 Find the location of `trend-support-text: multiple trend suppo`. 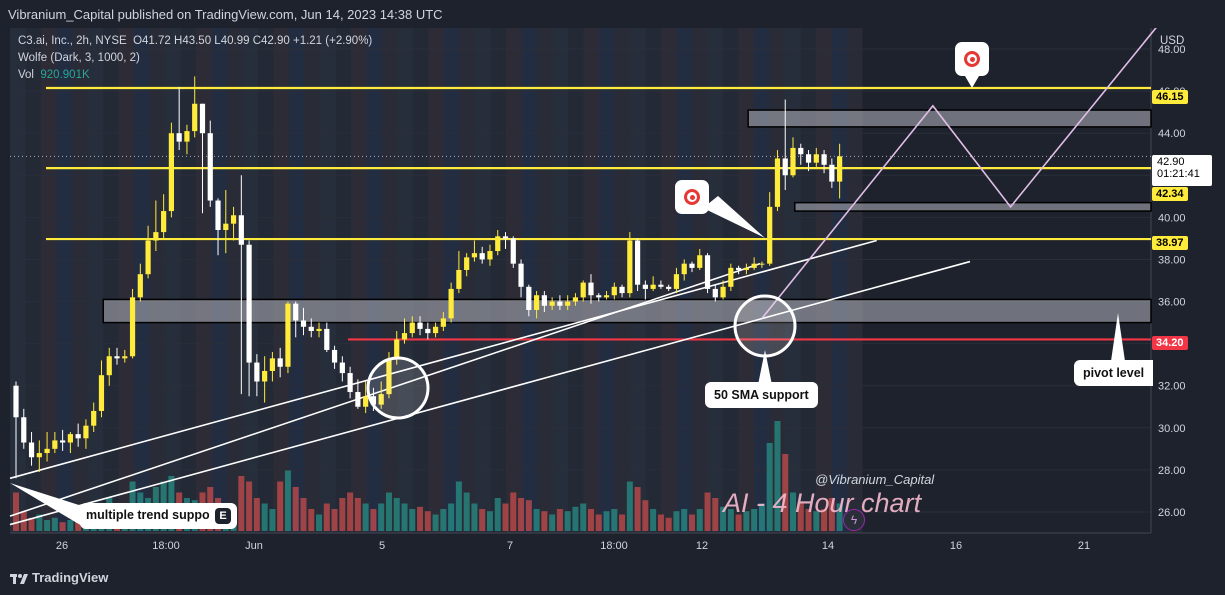

trend-support-text: multiple trend suppo is located at coordinates (148, 515).